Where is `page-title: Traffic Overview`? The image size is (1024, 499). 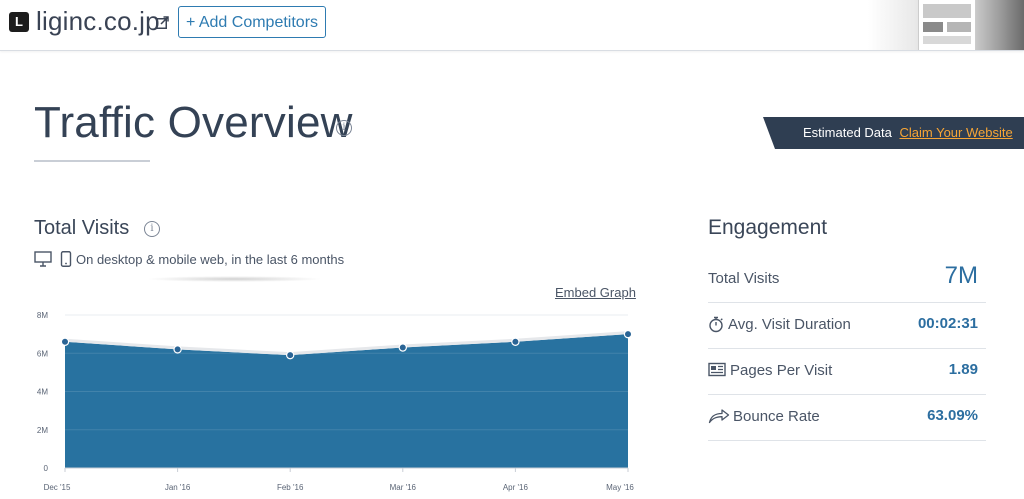 page-title: Traffic Overview is located at coordinates (193, 122).